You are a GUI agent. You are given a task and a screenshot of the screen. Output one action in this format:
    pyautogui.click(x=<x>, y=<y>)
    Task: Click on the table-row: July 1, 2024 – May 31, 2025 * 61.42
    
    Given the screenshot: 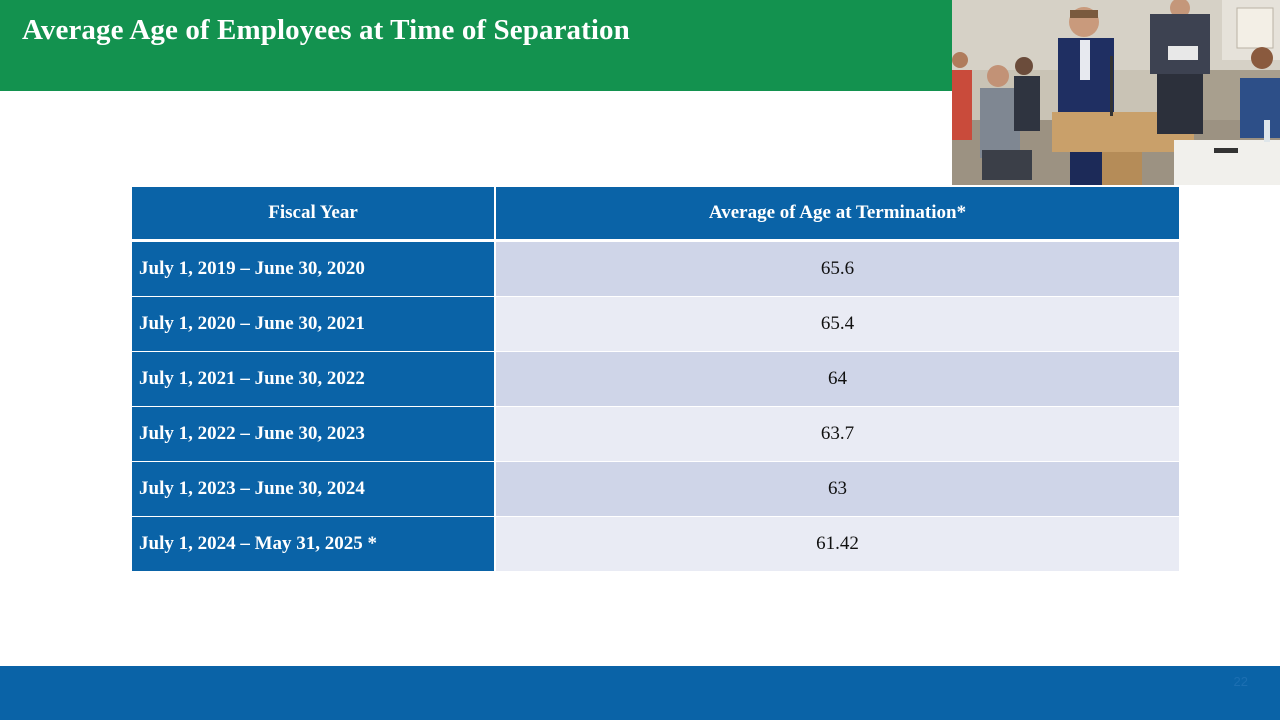 What is the action you would take?
    pyautogui.click(x=655, y=544)
    